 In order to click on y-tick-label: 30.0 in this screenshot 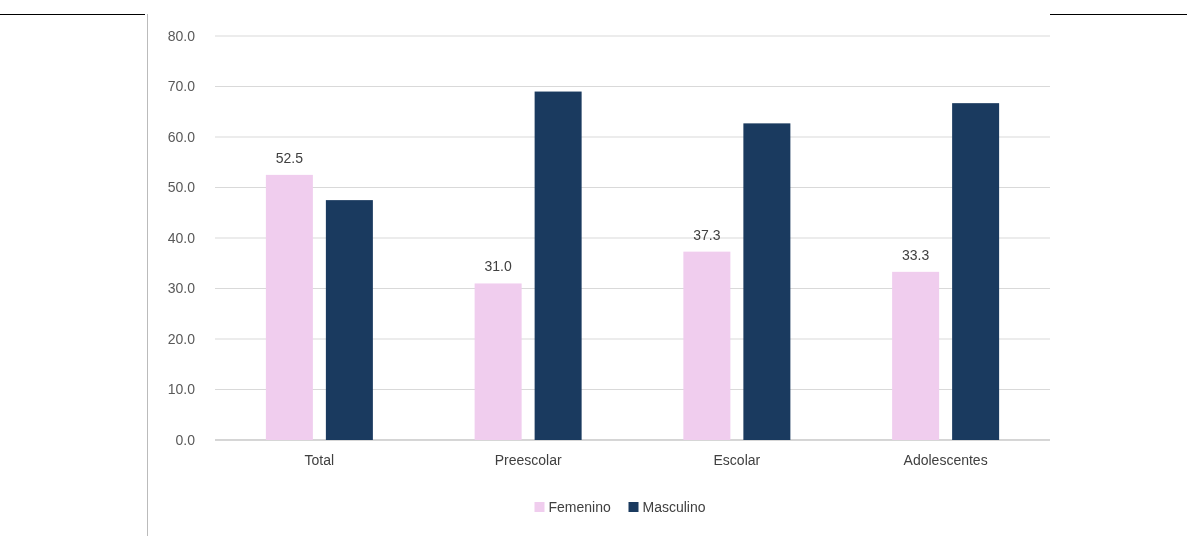, I will do `click(181, 288)`.